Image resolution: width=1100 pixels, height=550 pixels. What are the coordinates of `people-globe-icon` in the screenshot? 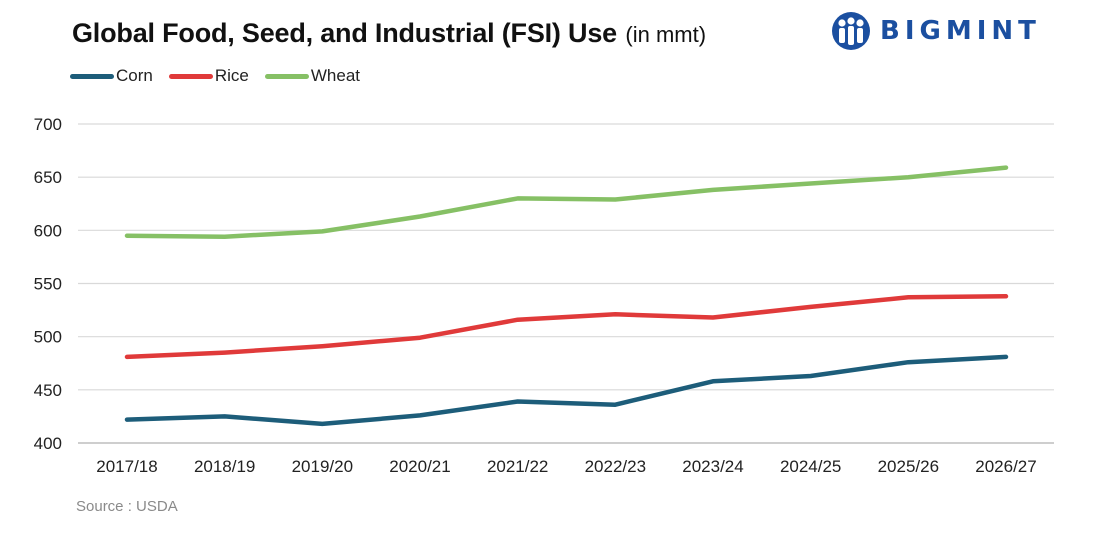 It's located at (851, 31).